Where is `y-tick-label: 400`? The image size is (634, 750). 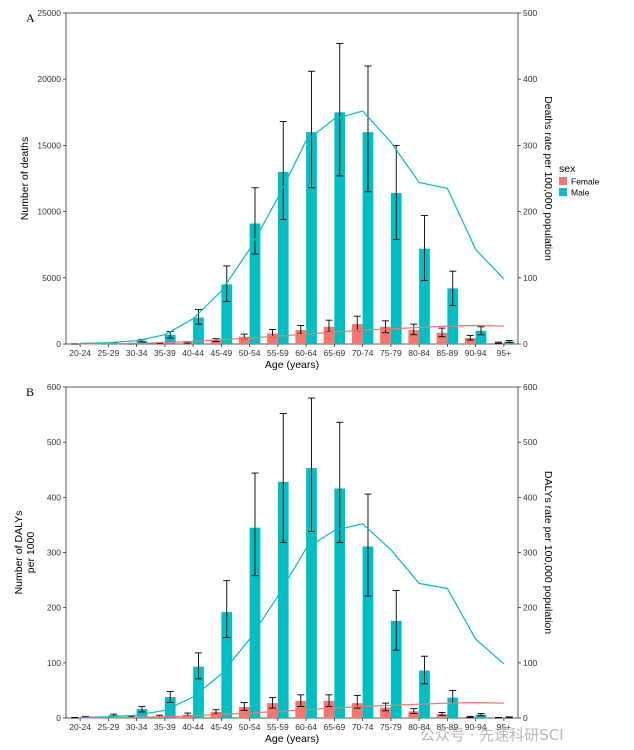
y-tick-label: 400 is located at coordinates (54, 497).